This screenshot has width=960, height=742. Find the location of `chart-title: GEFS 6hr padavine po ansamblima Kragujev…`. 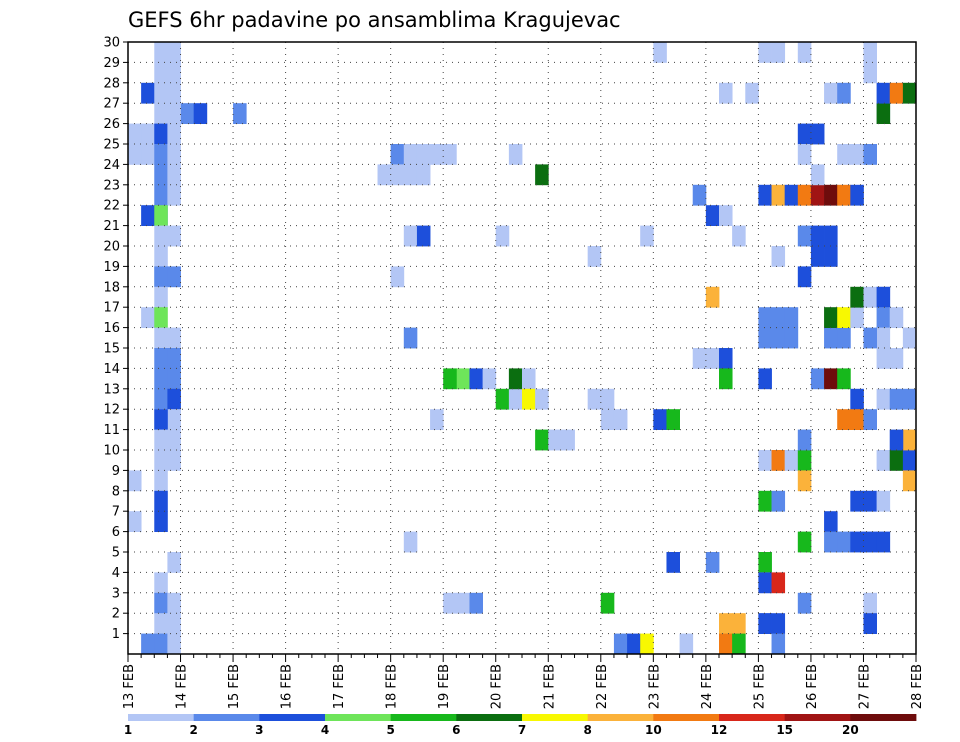

chart-title: GEFS 6hr padavine po ansamblima Kragujev… is located at coordinates (374, 20).